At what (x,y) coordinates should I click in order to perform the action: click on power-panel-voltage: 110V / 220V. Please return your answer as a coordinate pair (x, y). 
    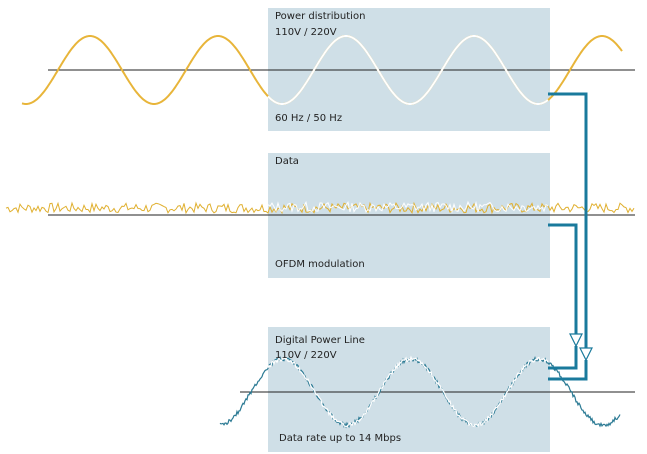
    Looking at the image, I should click on (306, 32).